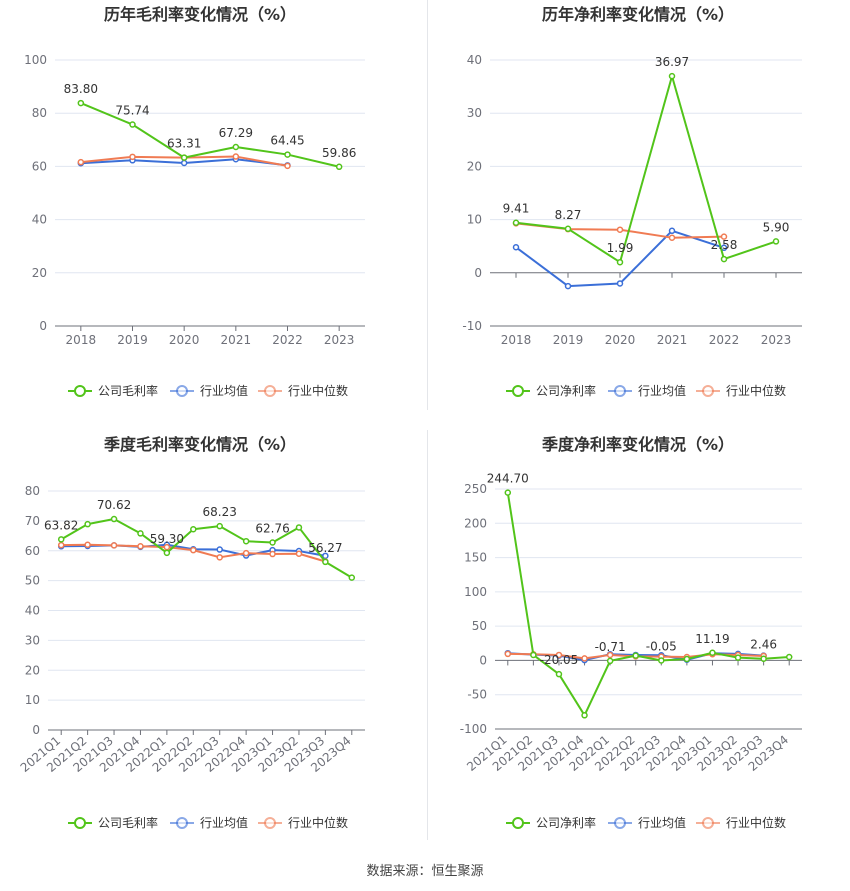  What do you see at coordinates (620, 340) in the screenshot?
I see `x-tick-label: 2020` at bounding box center [620, 340].